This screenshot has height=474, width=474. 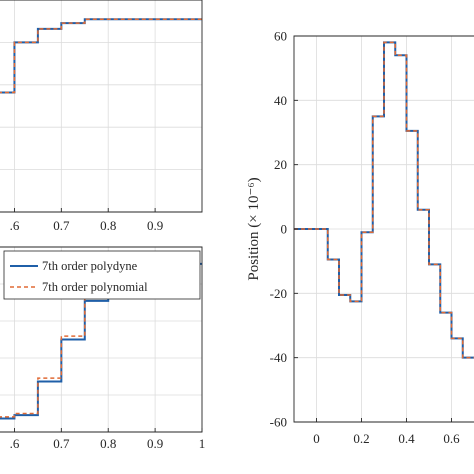 I want to click on y-tick-label: -60, so click(x=278, y=422).